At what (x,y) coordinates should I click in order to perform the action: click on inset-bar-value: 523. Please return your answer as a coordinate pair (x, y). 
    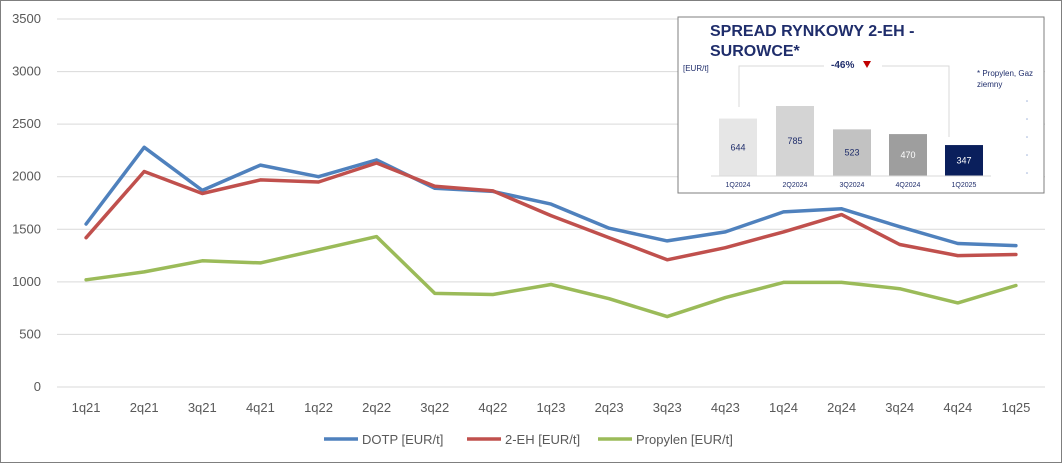
    Looking at the image, I should click on (851, 153).